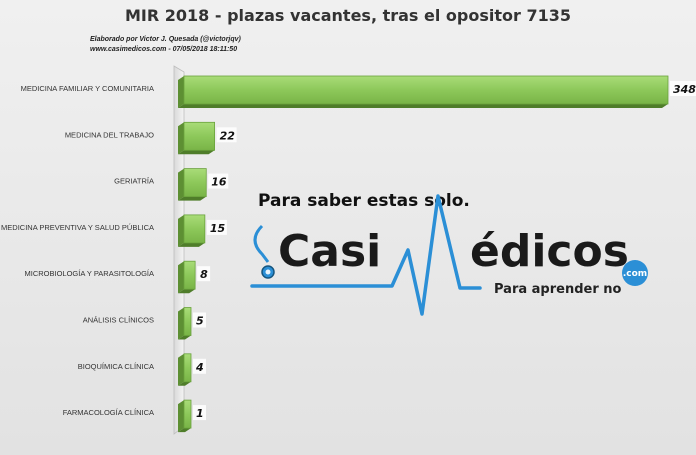 This screenshot has width=696, height=455. I want to click on value-label: 15, so click(218, 228).